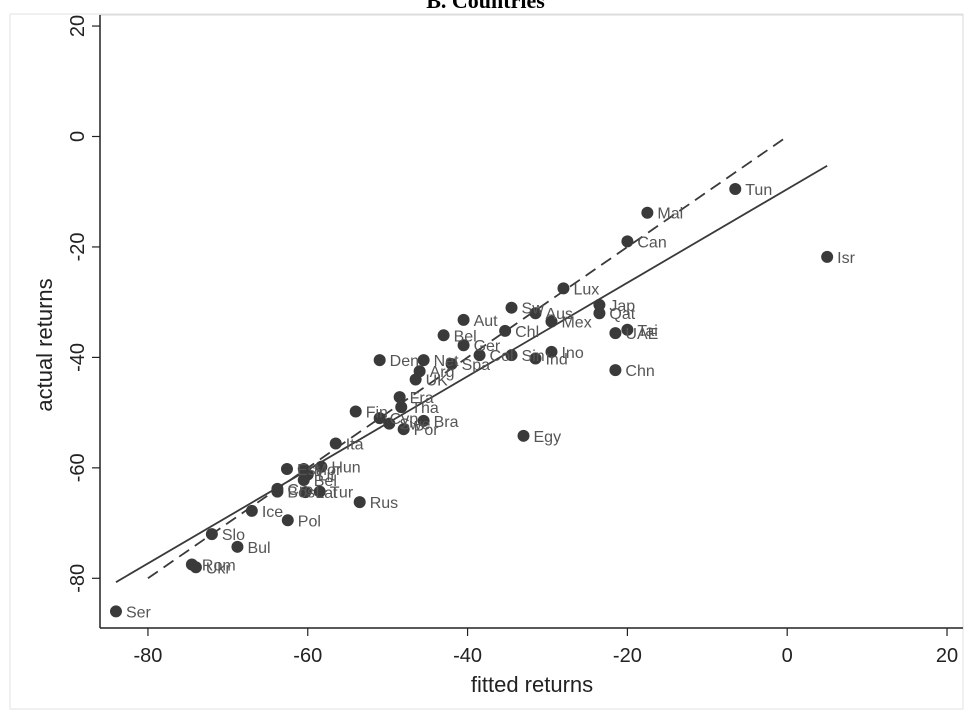  I want to click on y-tick-label: 20, so click(78, 26).